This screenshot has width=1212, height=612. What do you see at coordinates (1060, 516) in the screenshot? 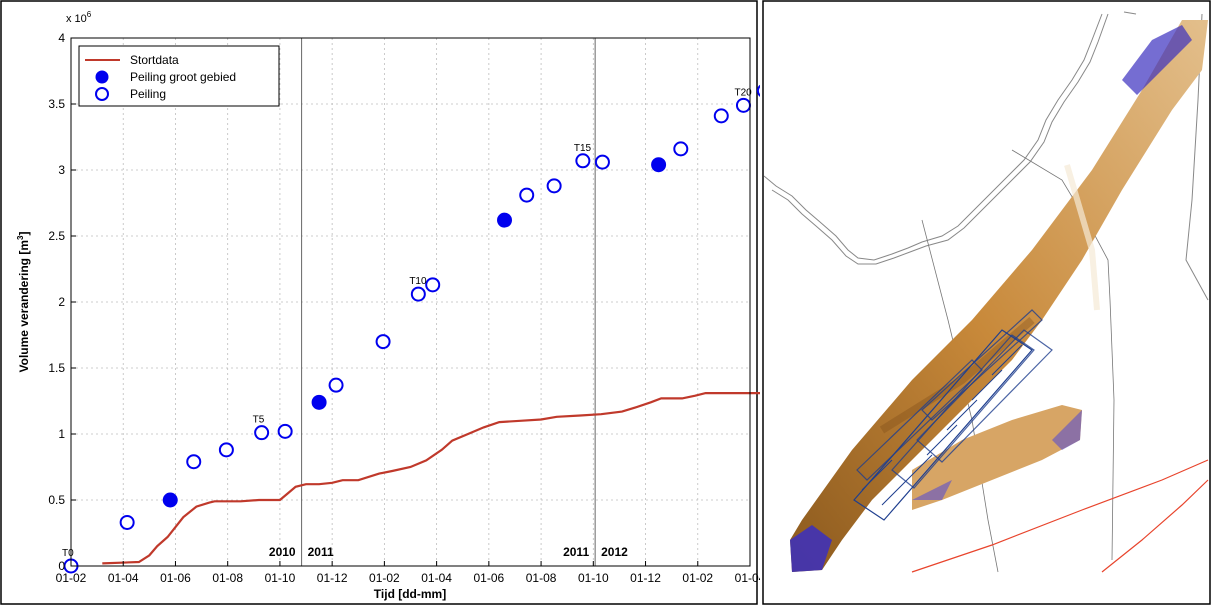
I see `red-route-lines` at bounding box center [1060, 516].